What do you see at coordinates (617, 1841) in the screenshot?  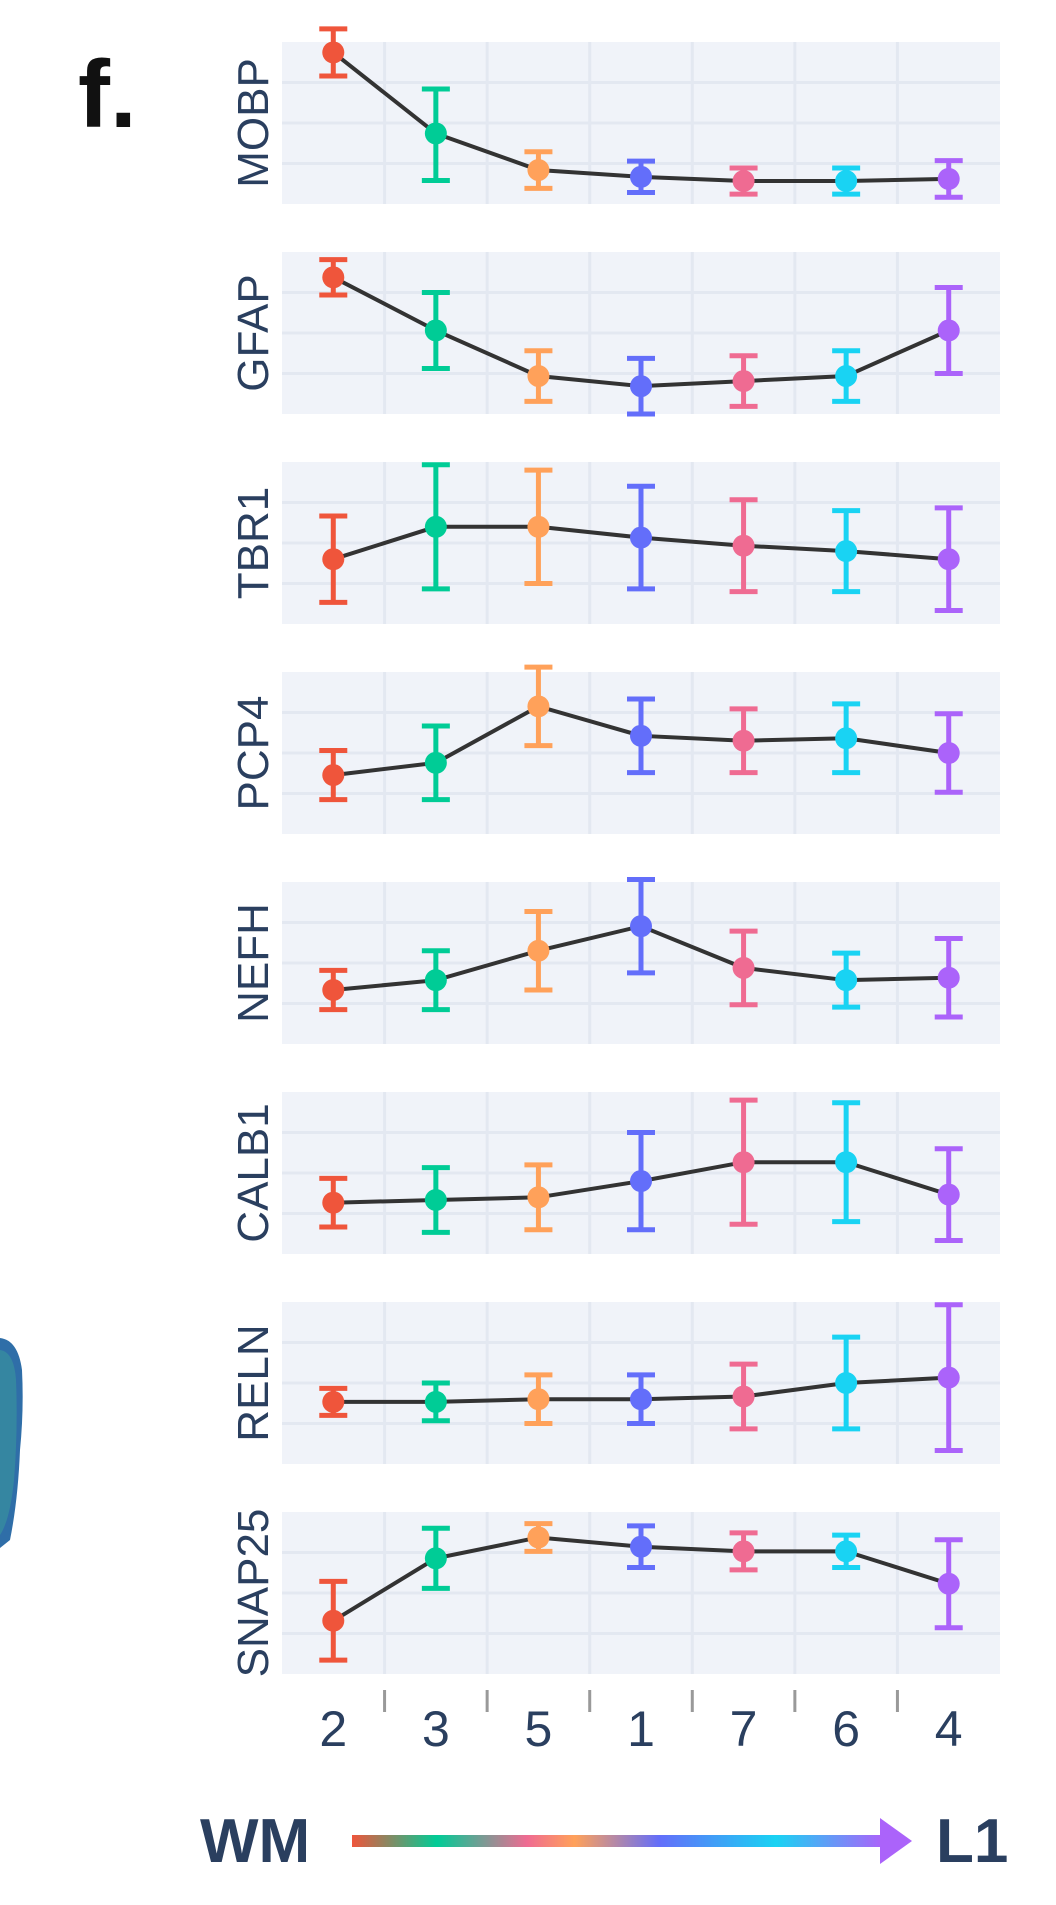 I see `gradient-arrow-shaft` at bounding box center [617, 1841].